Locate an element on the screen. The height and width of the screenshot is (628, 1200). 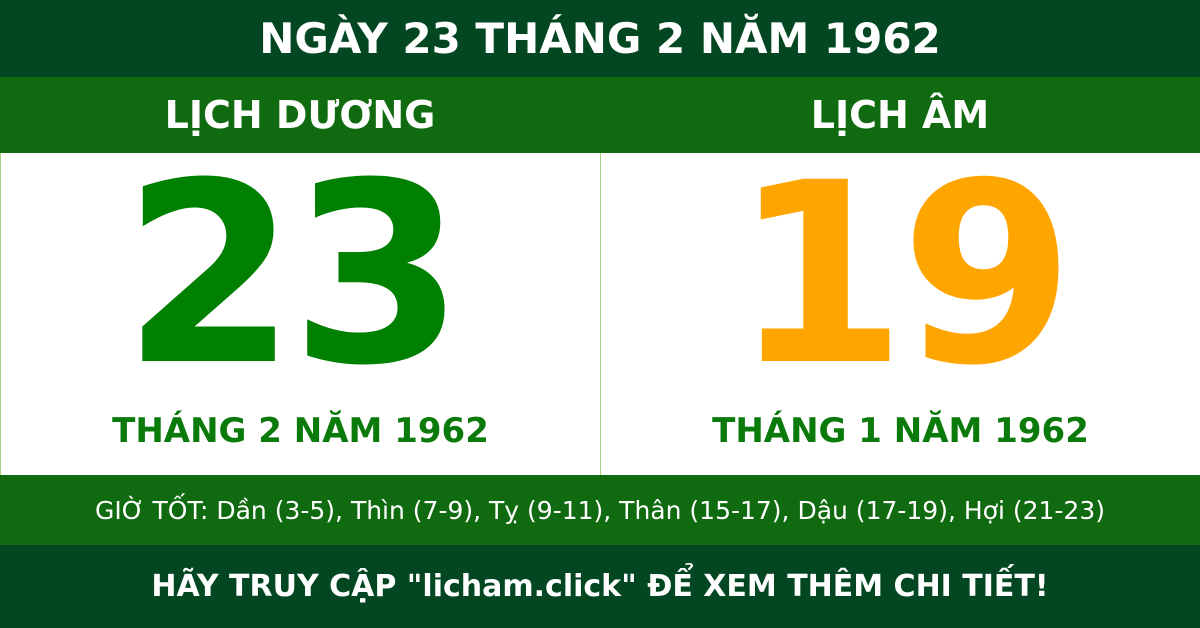
page-title: NGÀY 23 THÁNG 2 NĂM 1962 is located at coordinates (600, 38).